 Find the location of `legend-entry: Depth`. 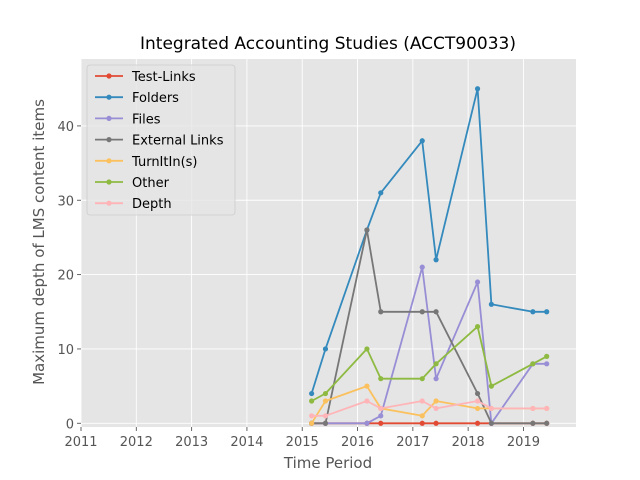

legend-entry: Depth is located at coordinates (133, 204).